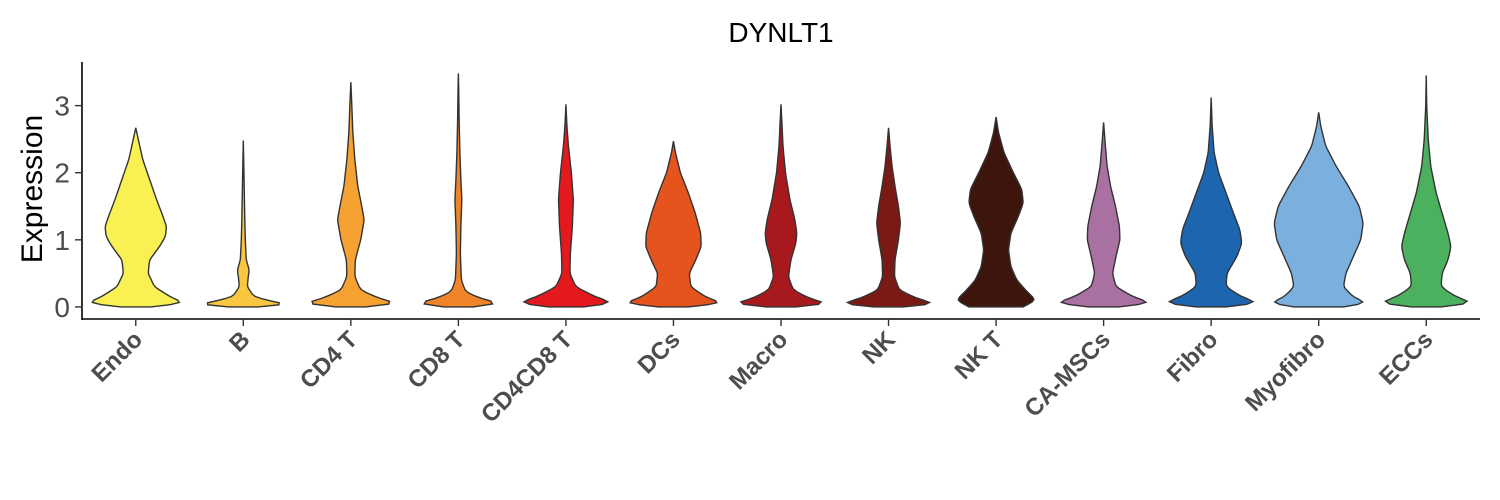 The height and width of the screenshot is (500, 1500). I want to click on y-axis-label: Expression, so click(32, 189).